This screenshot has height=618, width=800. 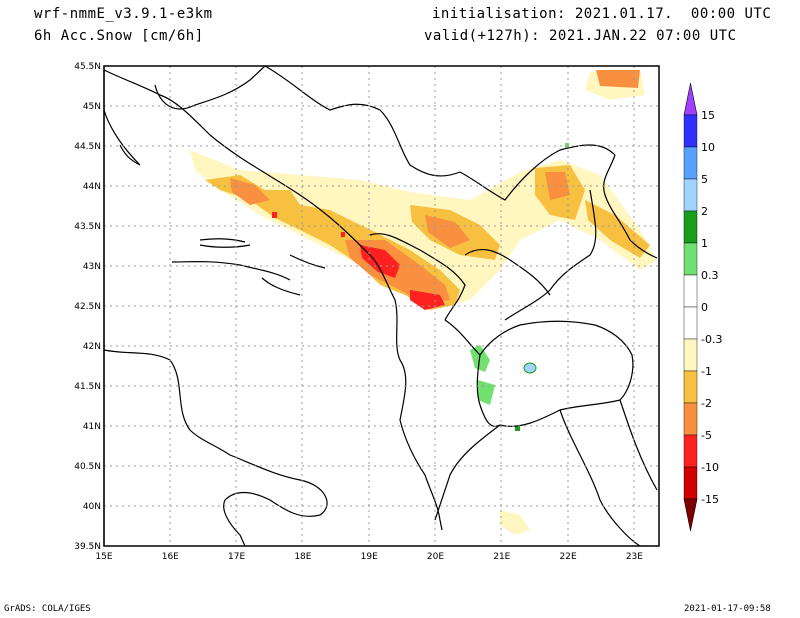 I want to click on colorbar-label: -5, so click(x=706, y=435).